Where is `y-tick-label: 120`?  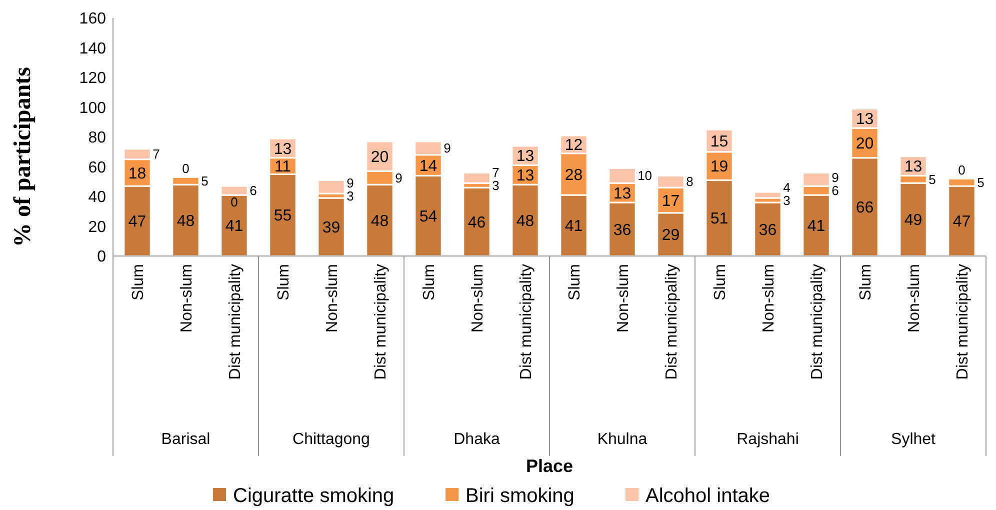
y-tick-label: 120 is located at coordinates (92, 79).